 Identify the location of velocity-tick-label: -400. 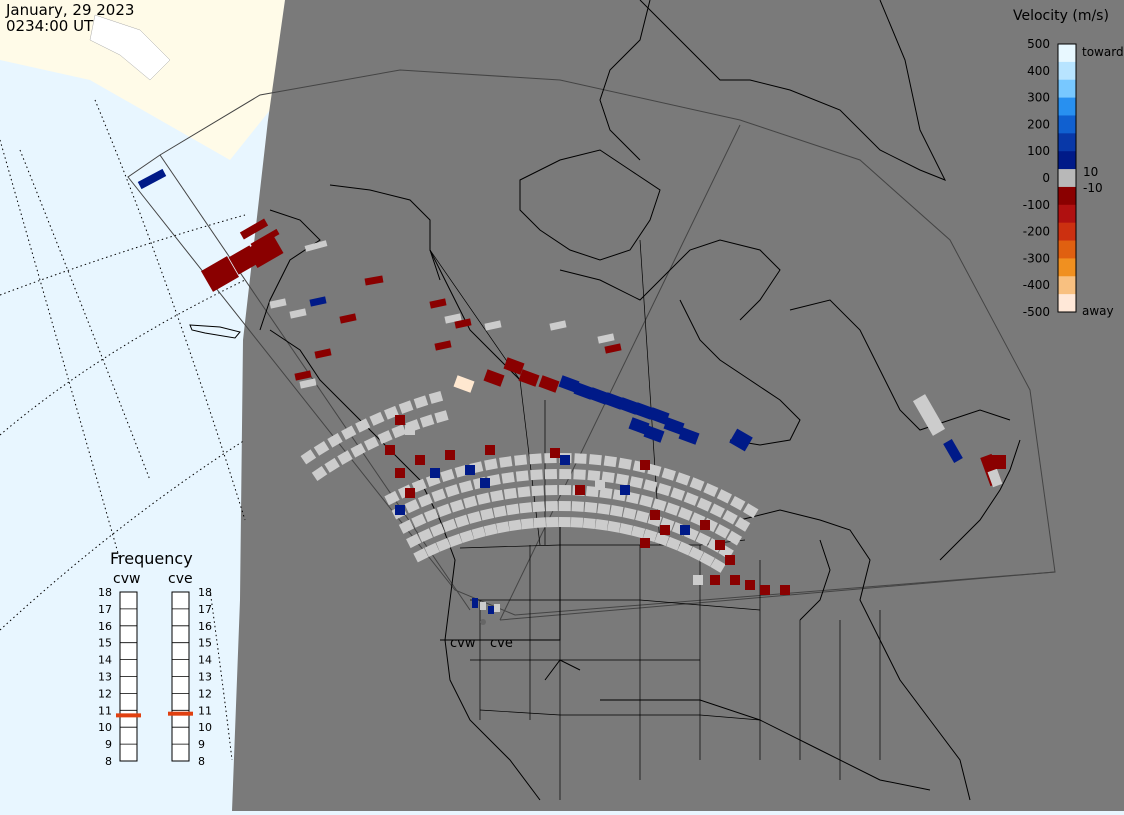
(1036, 285).